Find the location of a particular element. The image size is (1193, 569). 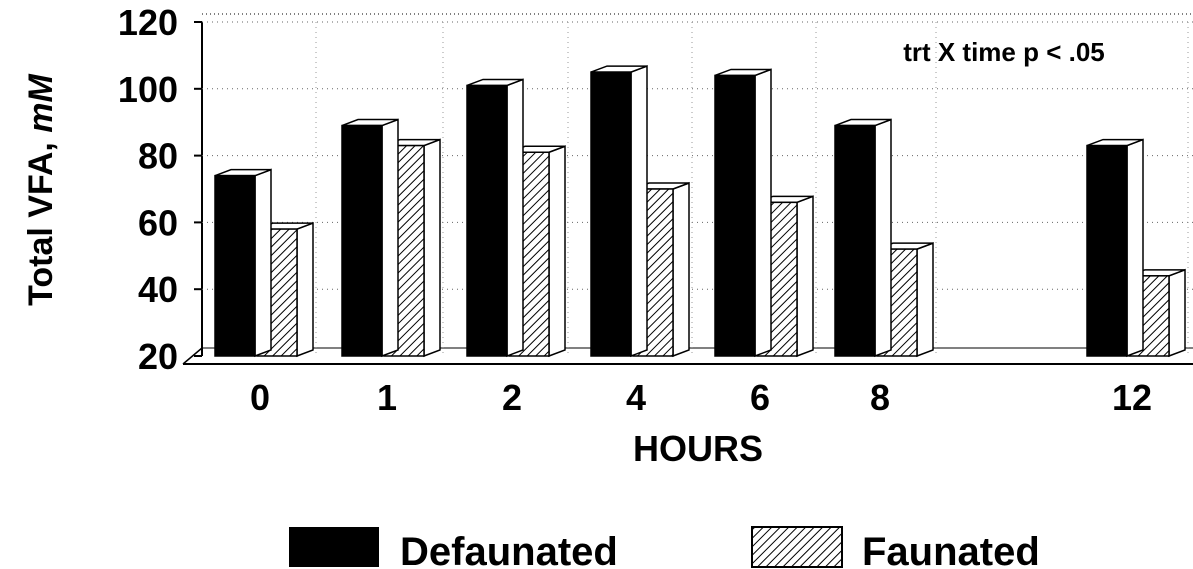

legend-label-defaunated: Defaunated is located at coordinates (509, 549).